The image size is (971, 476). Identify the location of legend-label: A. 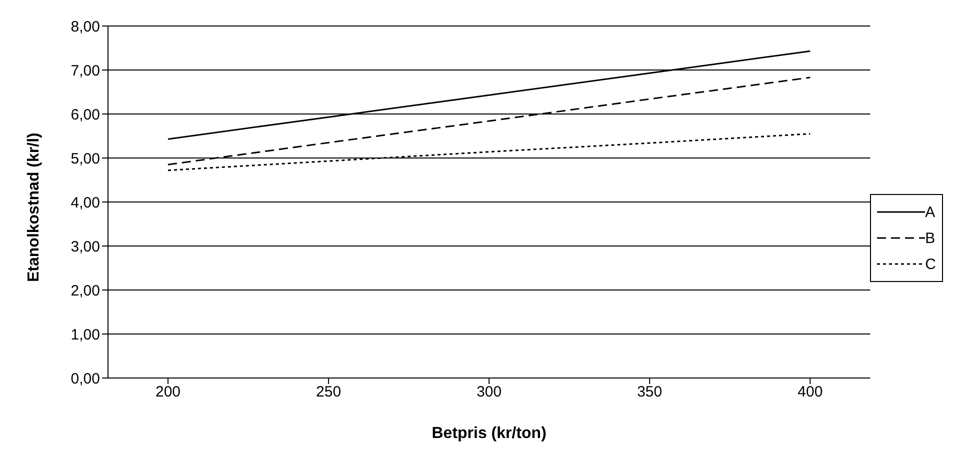
(930, 212).